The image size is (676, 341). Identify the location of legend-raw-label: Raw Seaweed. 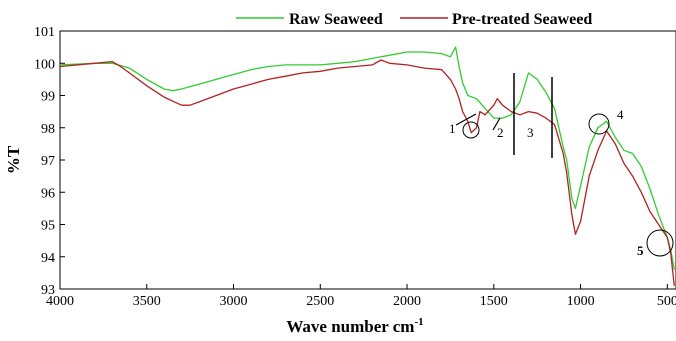
(336, 19).